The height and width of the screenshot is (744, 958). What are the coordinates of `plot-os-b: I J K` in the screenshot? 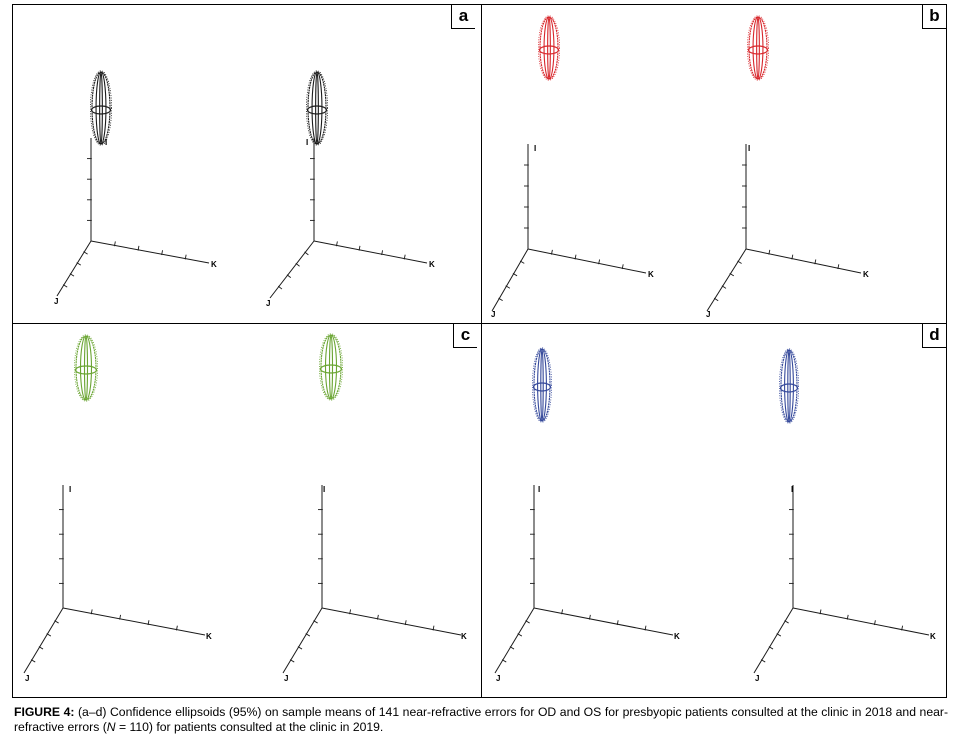 It's located at (787, 167).